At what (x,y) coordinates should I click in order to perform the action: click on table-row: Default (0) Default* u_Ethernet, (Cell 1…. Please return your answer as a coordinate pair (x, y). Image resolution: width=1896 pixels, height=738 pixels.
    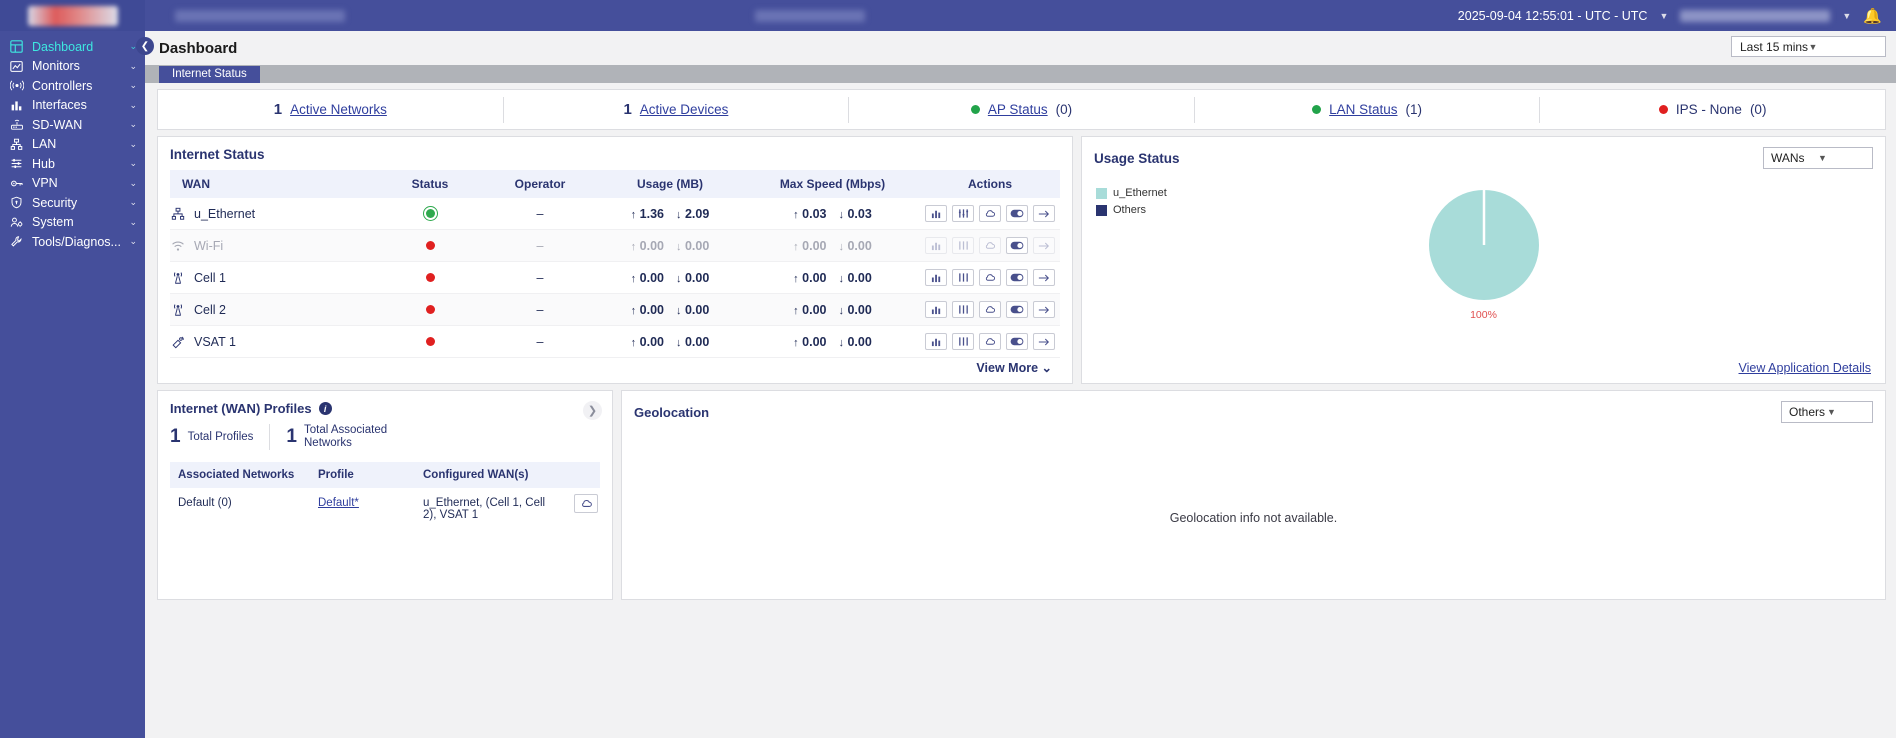
    Looking at the image, I should click on (385, 509).